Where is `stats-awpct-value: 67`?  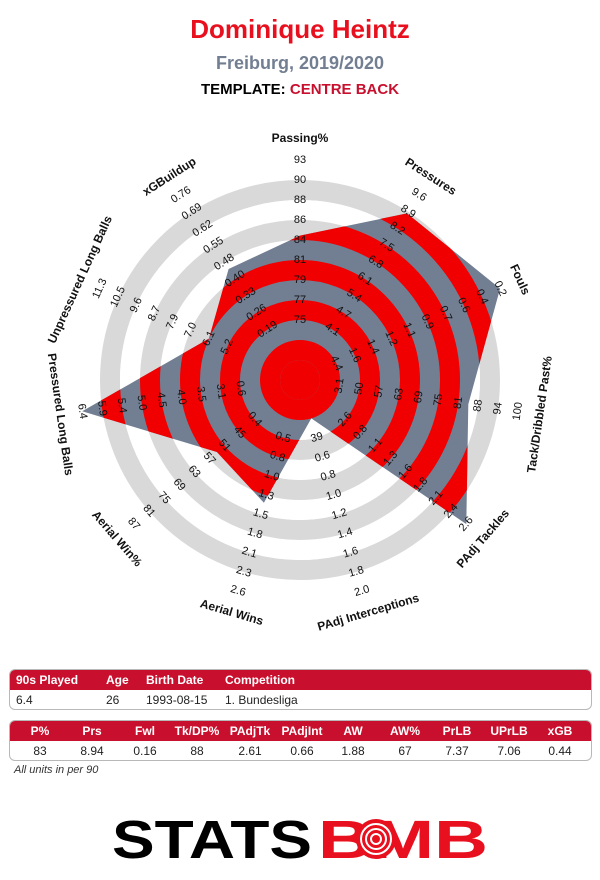 stats-awpct-value: 67 is located at coordinates (405, 751).